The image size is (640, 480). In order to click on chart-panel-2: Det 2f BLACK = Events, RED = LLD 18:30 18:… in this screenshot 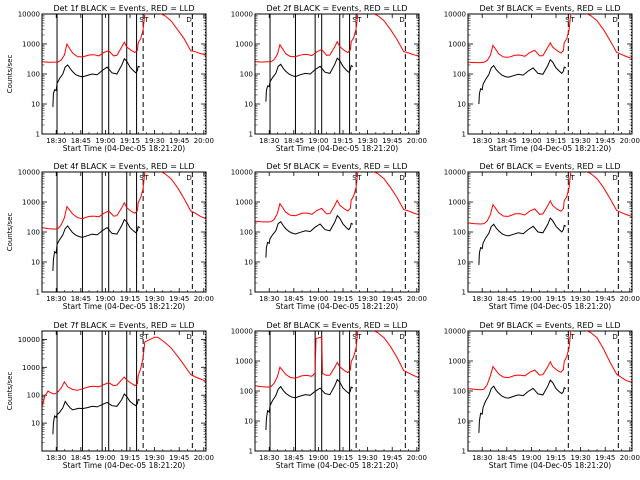, I will do `click(329, 78)`.